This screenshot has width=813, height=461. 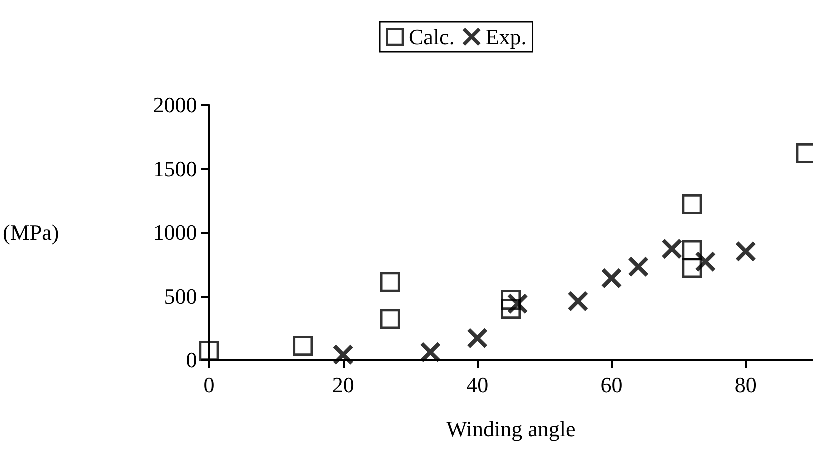 I want to click on y-tick-label: 1500, so click(x=175, y=169).